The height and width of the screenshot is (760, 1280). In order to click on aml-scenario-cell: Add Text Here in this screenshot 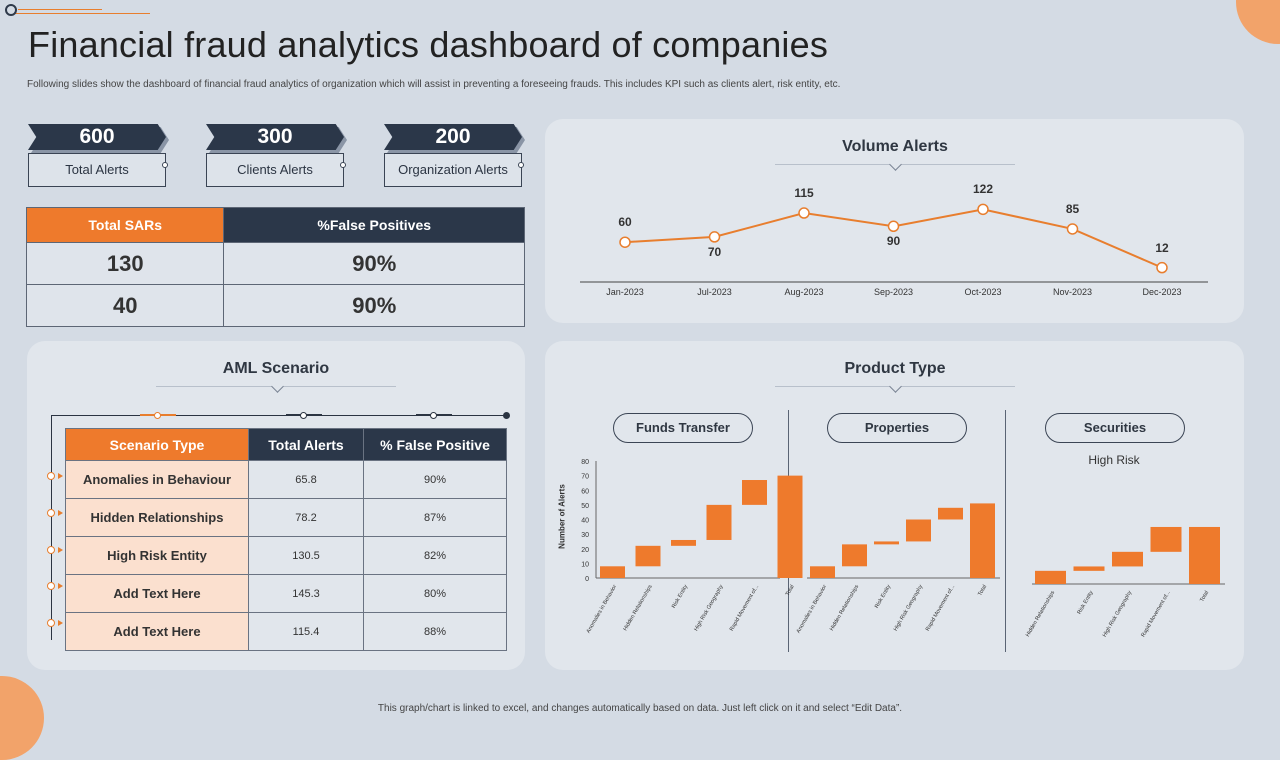, I will do `click(157, 631)`.